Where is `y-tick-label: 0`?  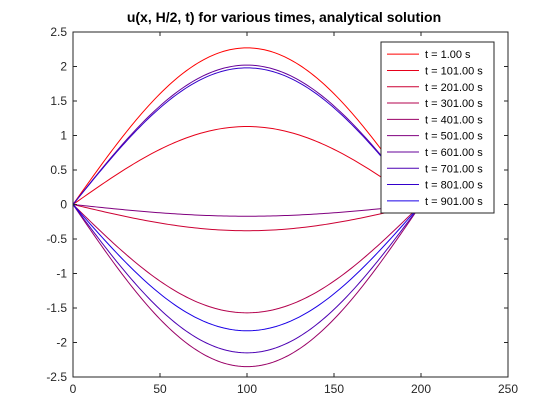
y-tick-label: 0 is located at coordinates (63, 205).